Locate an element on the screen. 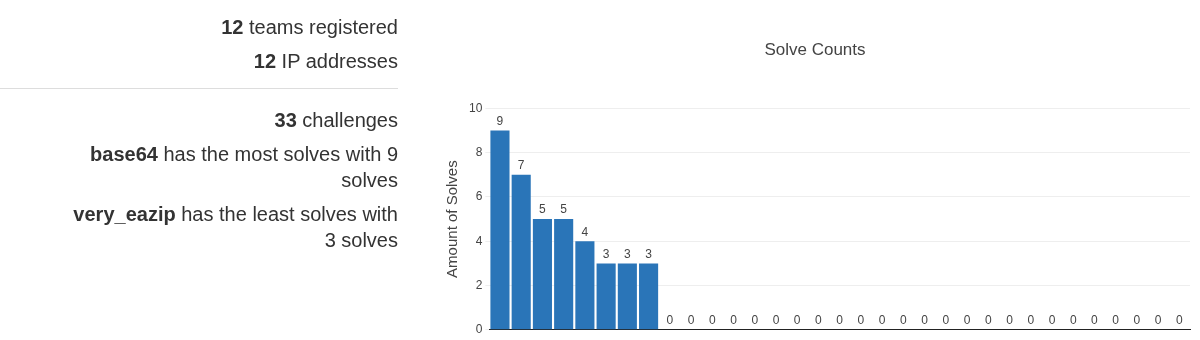 This screenshot has width=1200, height=340. y-tick-label: 0 is located at coordinates (479, 329).